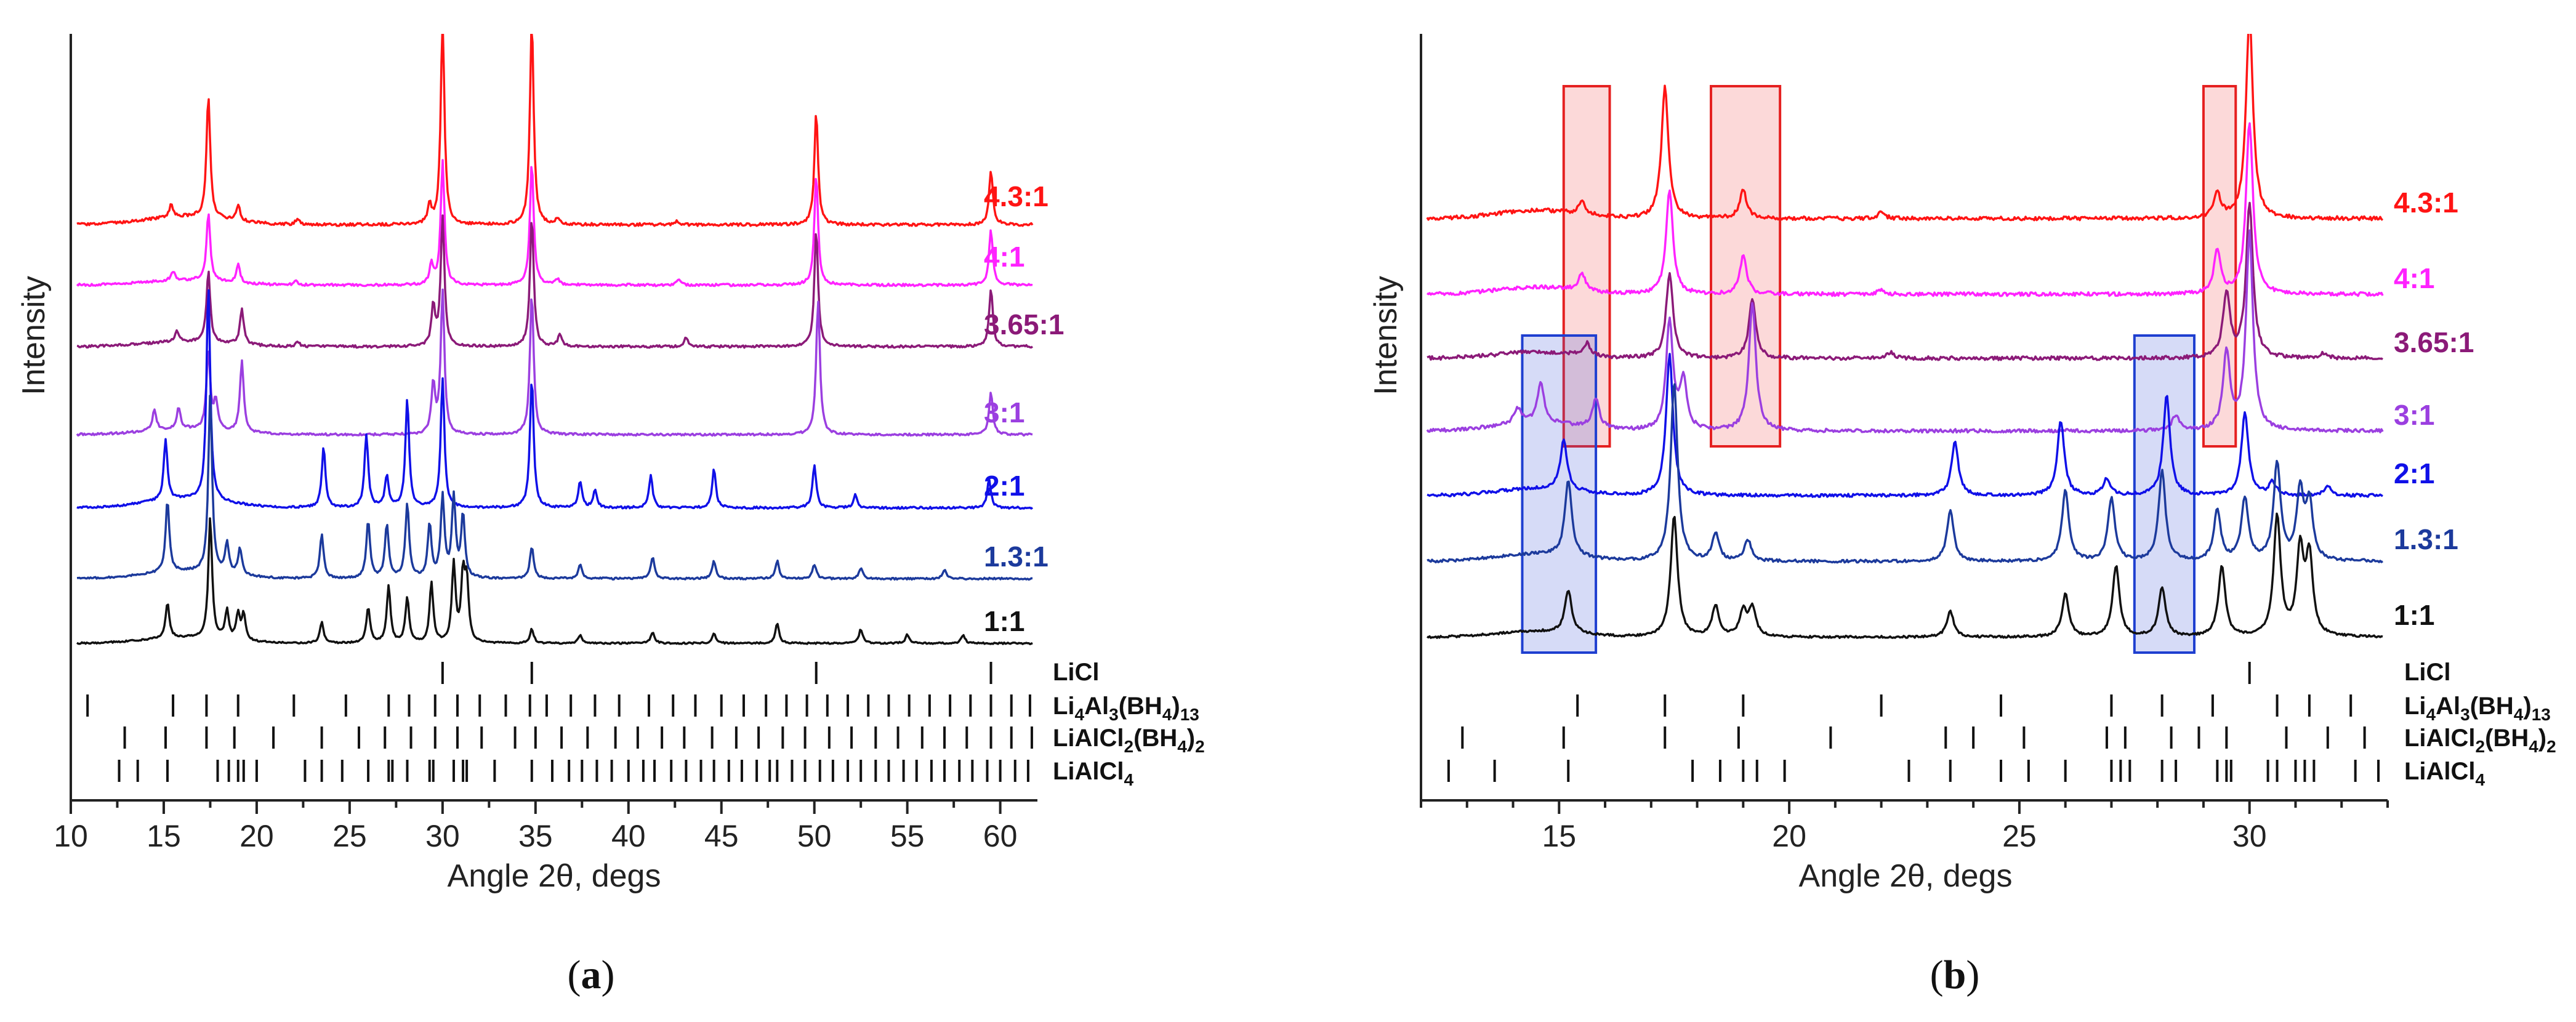 This screenshot has width=2576, height=1022. I want to click on panel-b-ratio-label: 1:1, so click(2414, 615).